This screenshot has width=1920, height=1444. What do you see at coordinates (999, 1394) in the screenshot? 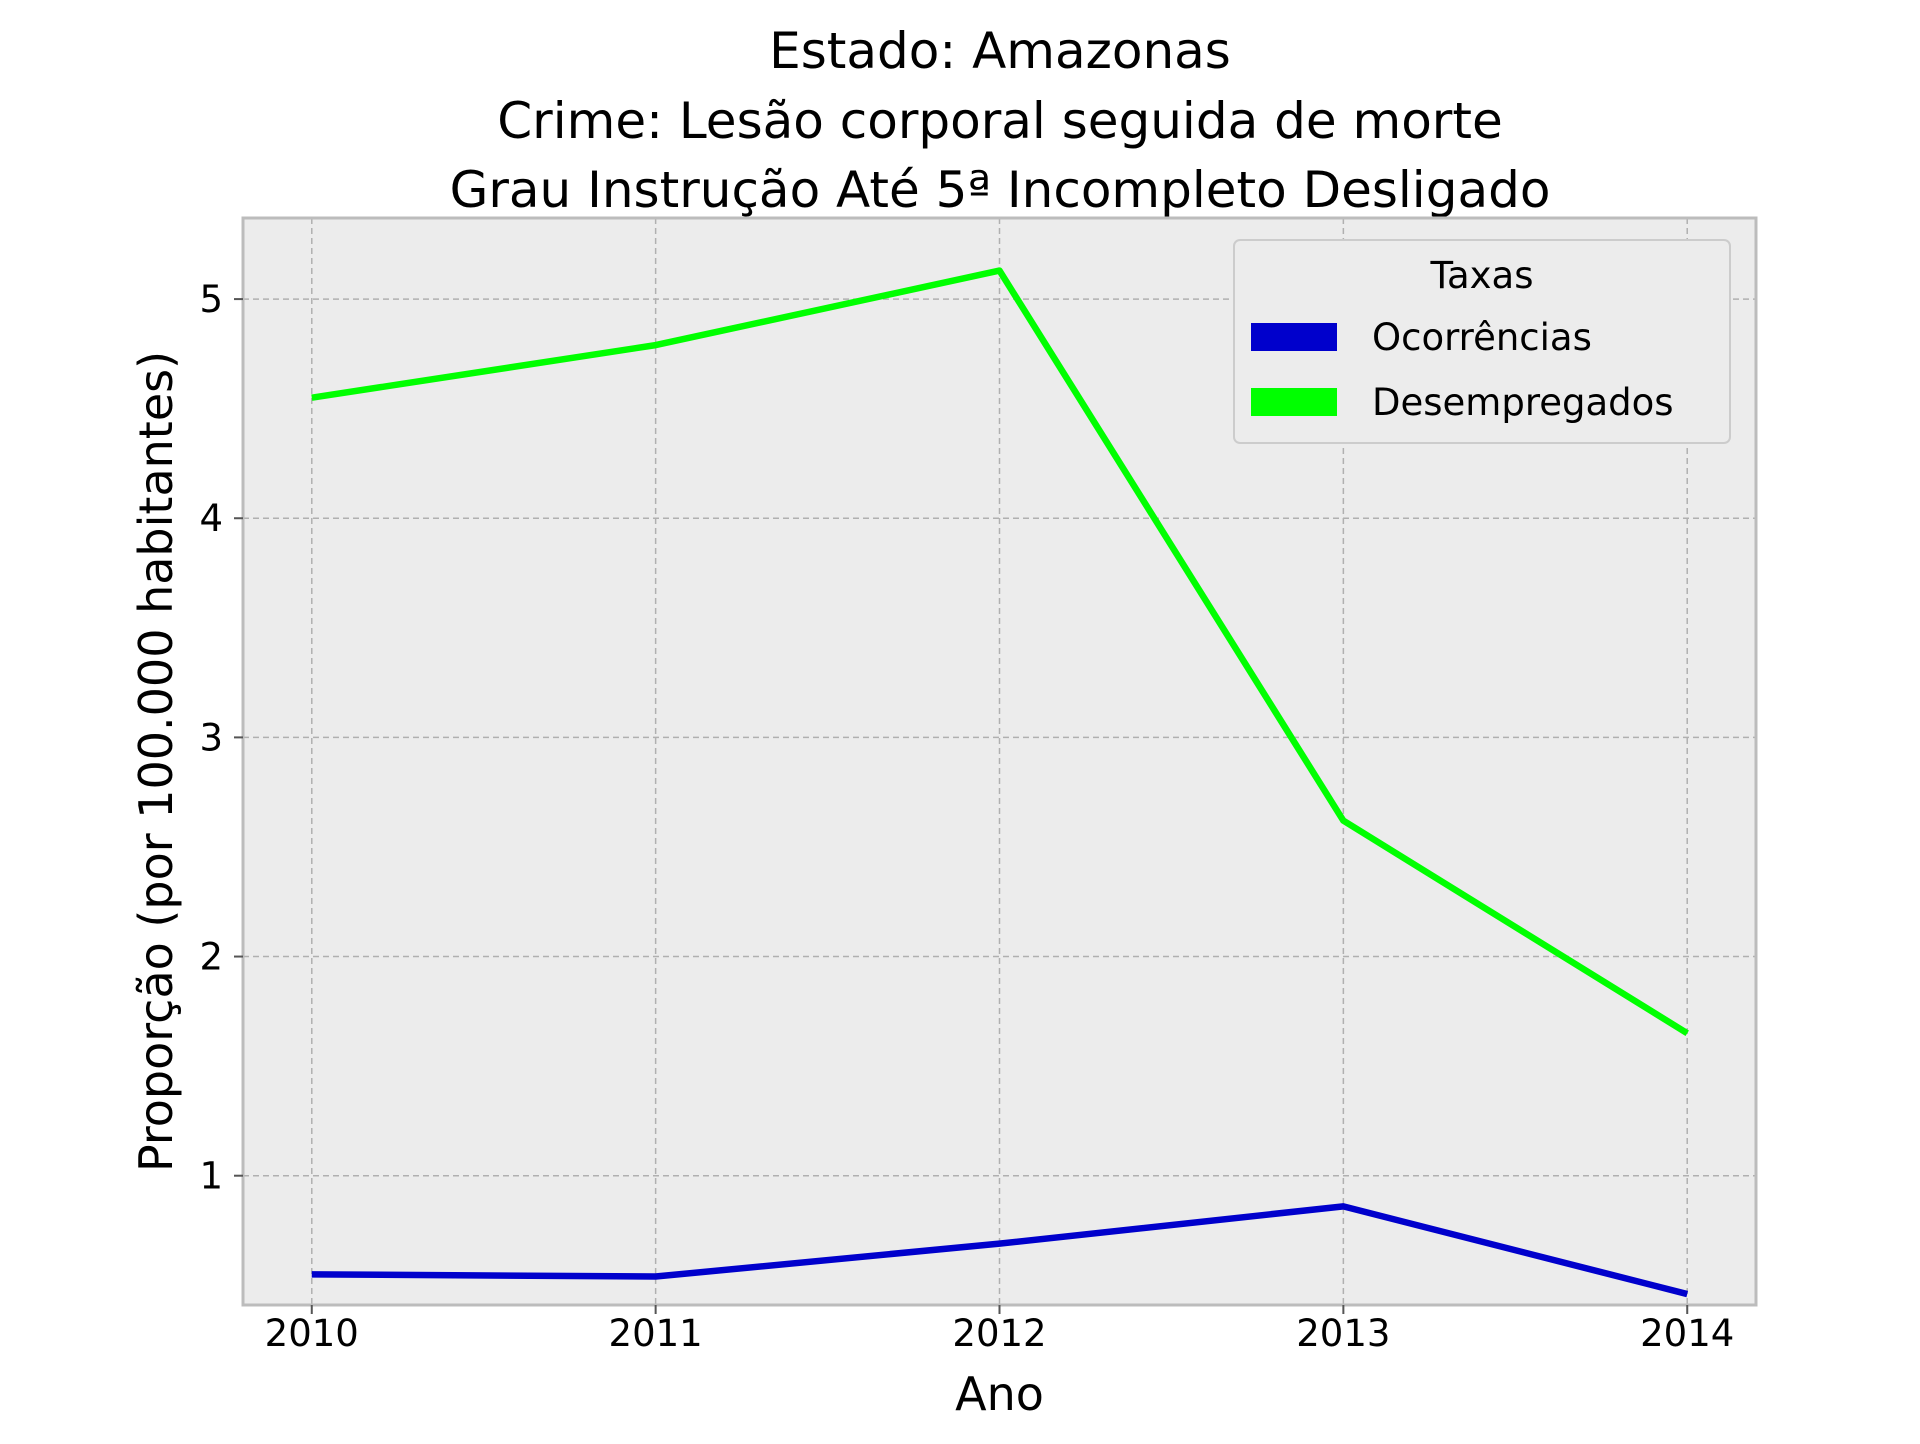
I see `x-axis-label: Ano` at bounding box center [999, 1394].